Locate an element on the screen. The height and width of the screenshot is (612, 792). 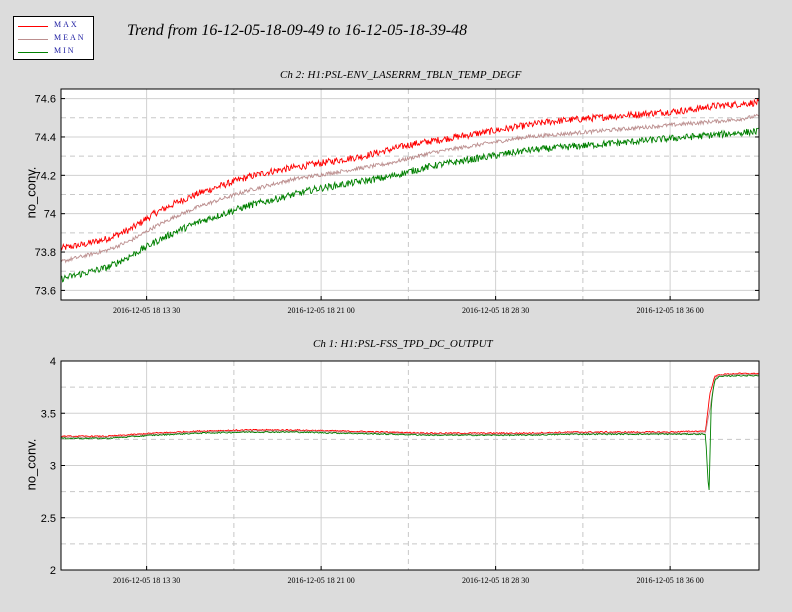
chart-2-title: Ch 1: H1:PSL-FSS_TPD_DC_OUTPUT is located at coordinates (403, 344).